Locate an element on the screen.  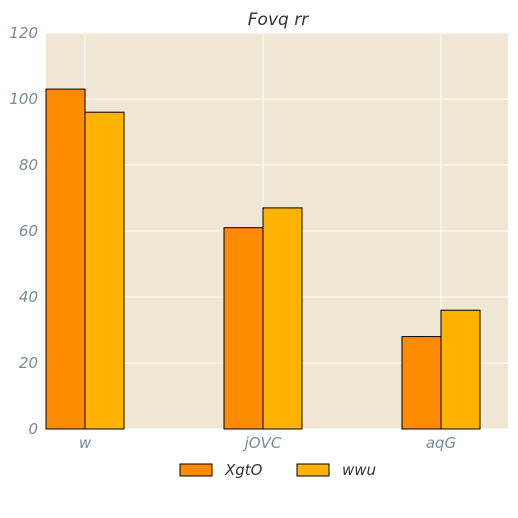
x-tick-labels: w jOVC aqG is located at coordinates (267, 443).